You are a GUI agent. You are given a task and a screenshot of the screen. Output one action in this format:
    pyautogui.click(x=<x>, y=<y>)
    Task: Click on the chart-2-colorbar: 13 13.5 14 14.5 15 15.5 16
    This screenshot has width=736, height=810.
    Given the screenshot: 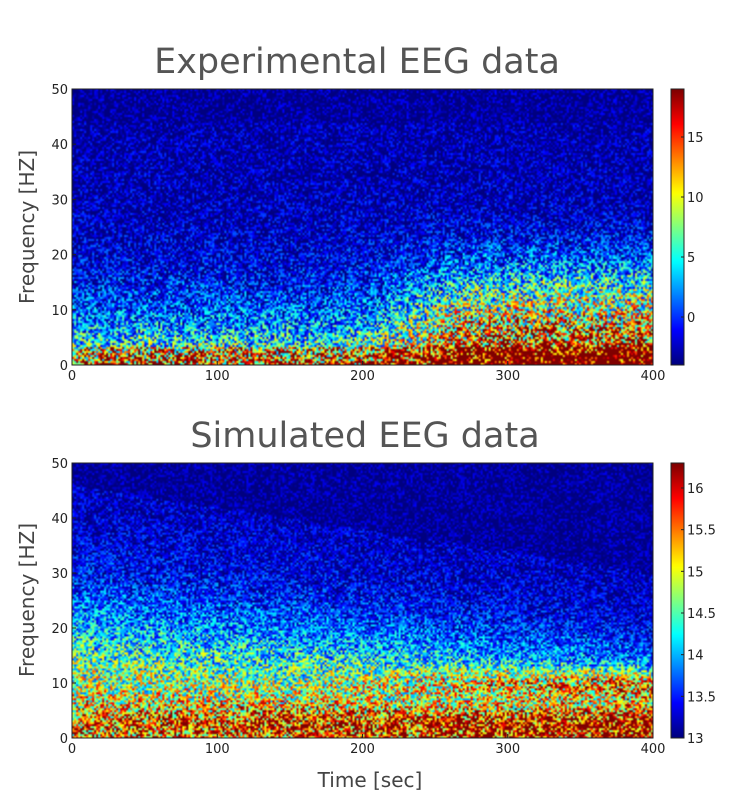 What is the action you would take?
    pyautogui.click(x=693, y=604)
    